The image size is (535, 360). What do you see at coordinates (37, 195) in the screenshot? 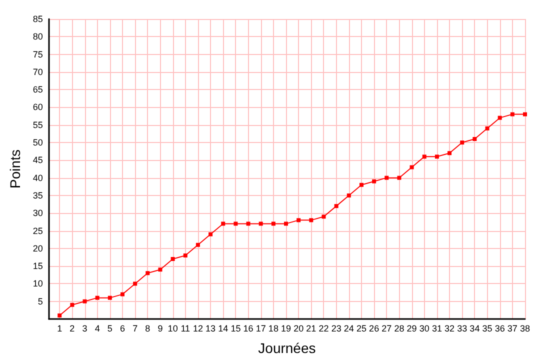
I see `y-tick-label: 35` at bounding box center [37, 195].